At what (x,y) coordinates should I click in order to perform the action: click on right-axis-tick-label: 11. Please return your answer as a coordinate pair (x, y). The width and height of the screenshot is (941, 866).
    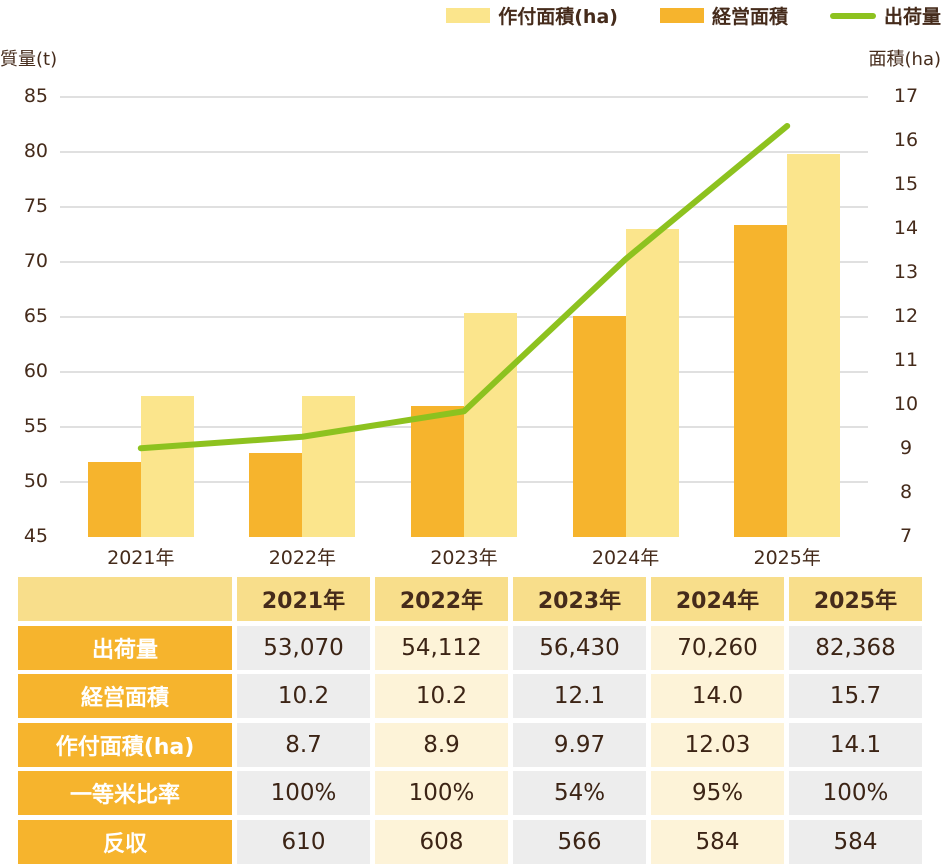
    Looking at the image, I should click on (906, 360).